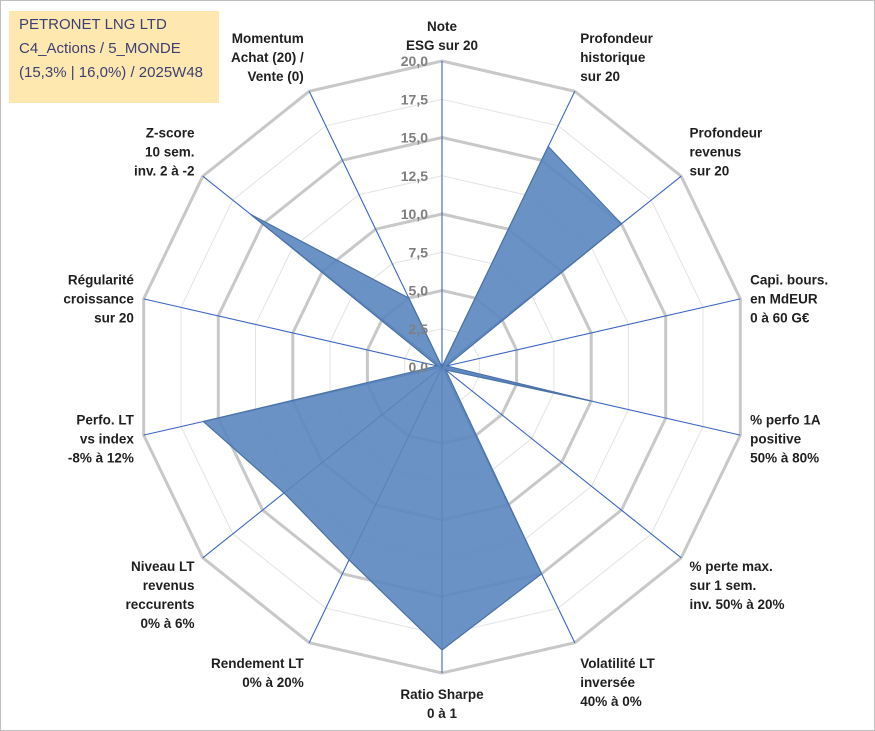  What do you see at coordinates (607, 682) in the screenshot?
I see `axis-label: inversée` at bounding box center [607, 682].